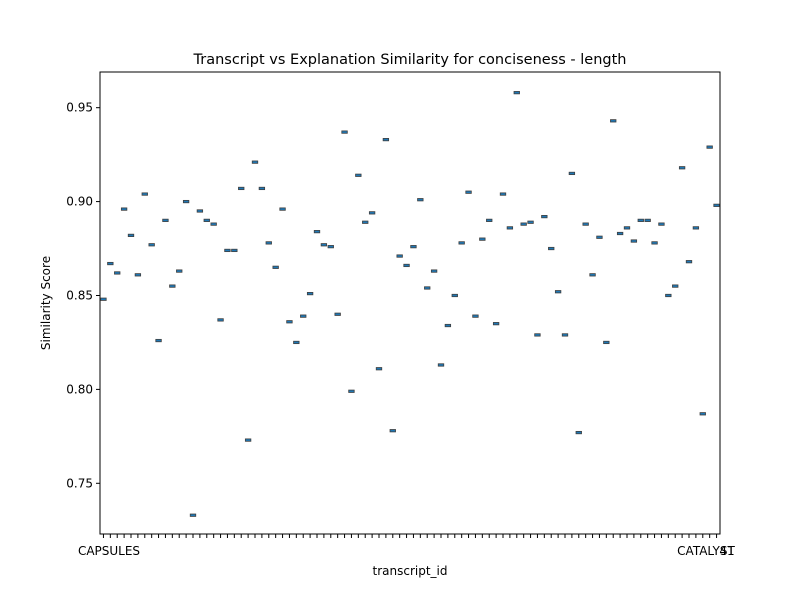 The width and height of the screenshot is (800, 600). I want to click on y-tick-label: 0.85, so click(79, 295).